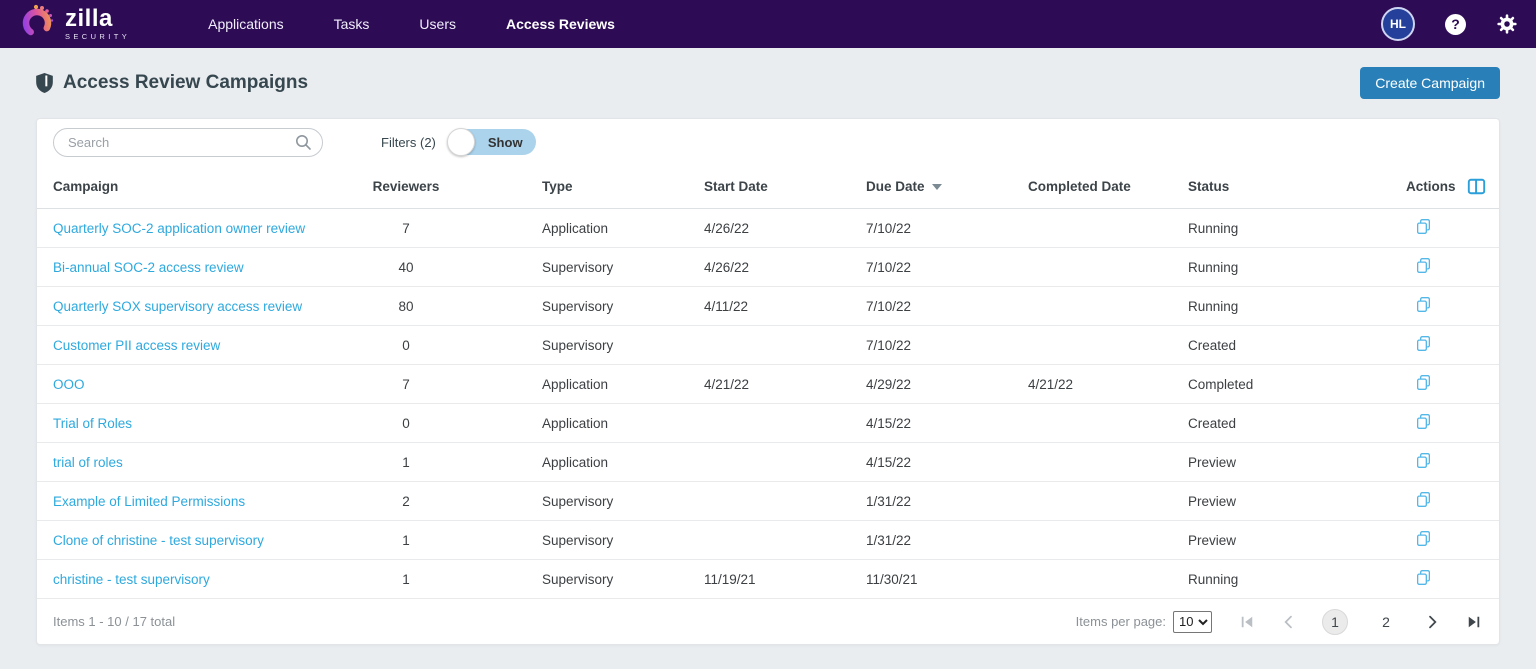  What do you see at coordinates (1476, 186) in the screenshot?
I see `column-picker-icon` at bounding box center [1476, 186].